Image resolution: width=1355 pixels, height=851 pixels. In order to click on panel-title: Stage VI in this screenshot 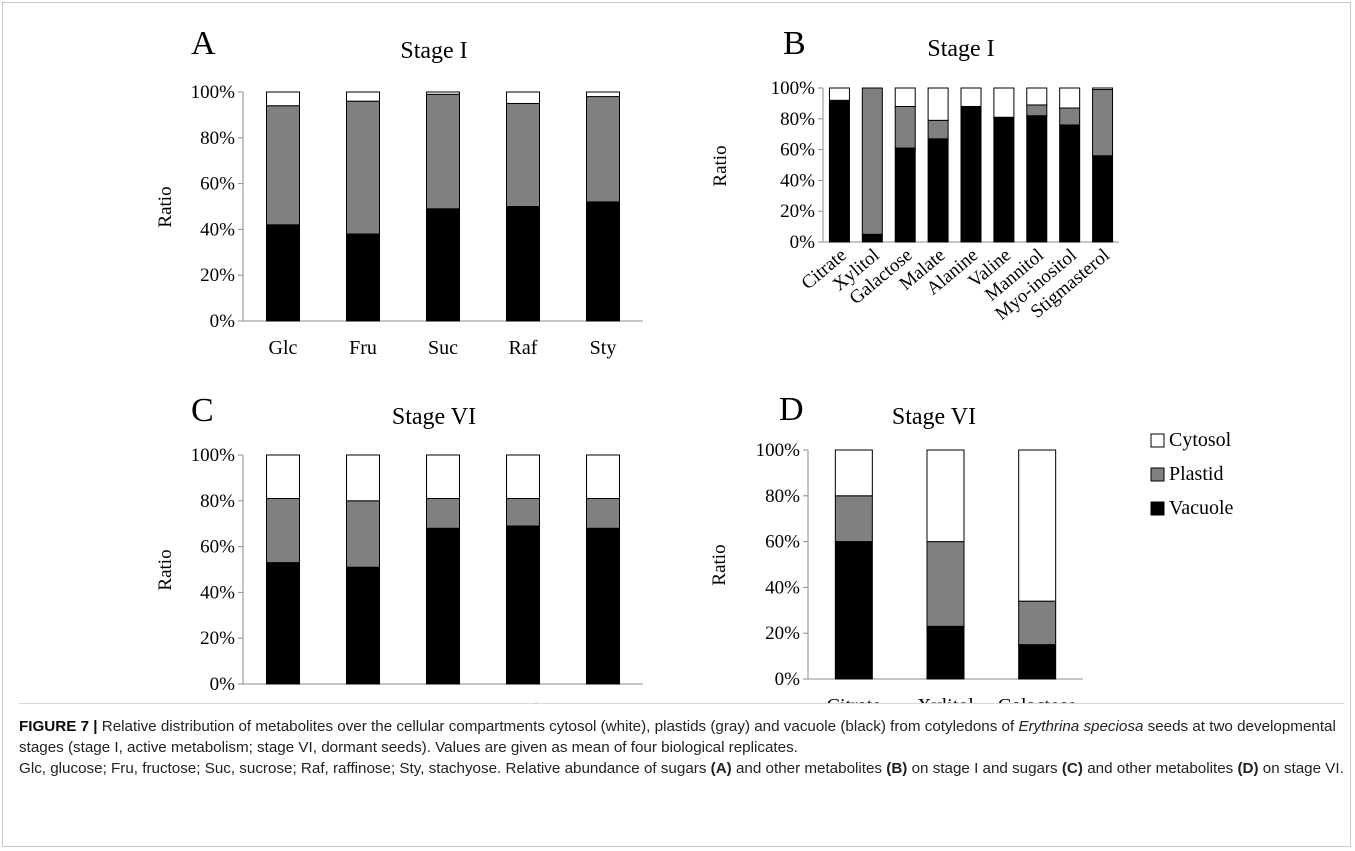, I will do `click(934, 417)`.